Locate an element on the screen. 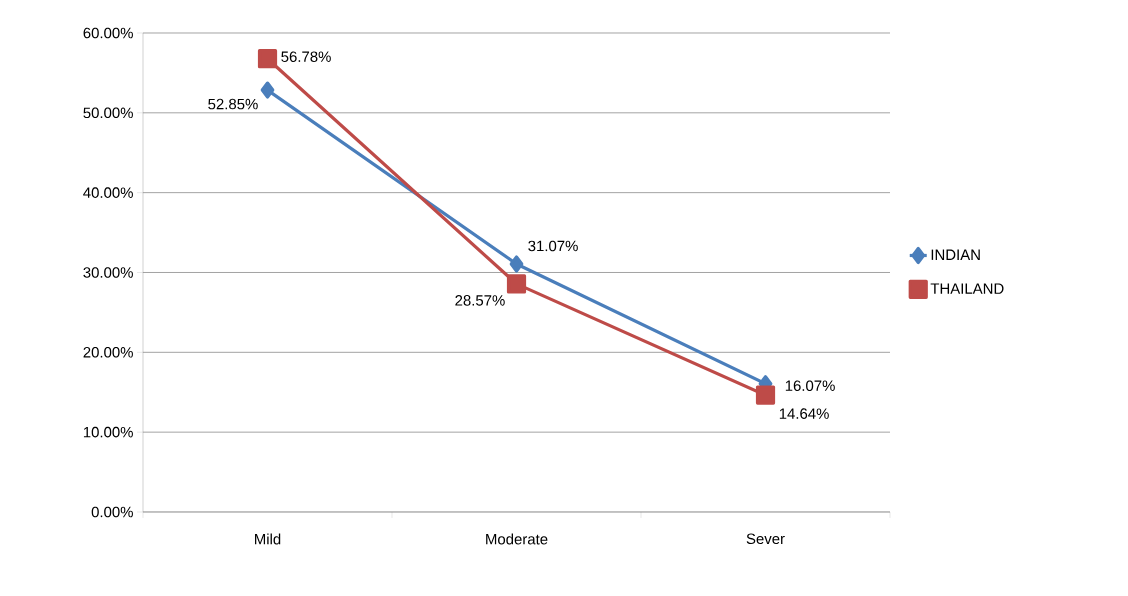 The width and height of the screenshot is (1128, 596). x-tick-label: Mild is located at coordinates (268, 539).